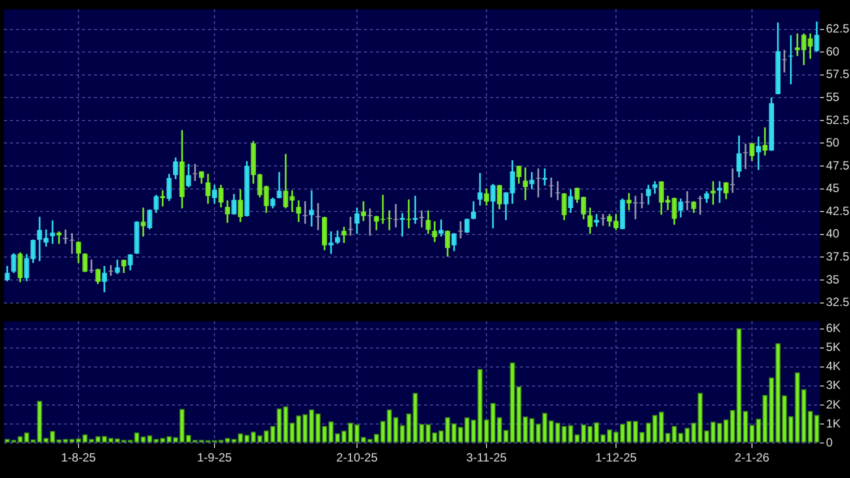 This screenshot has width=850, height=478. What do you see at coordinates (833, 385) in the screenshot?
I see `y-tick-label: 3K` at bounding box center [833, 385].